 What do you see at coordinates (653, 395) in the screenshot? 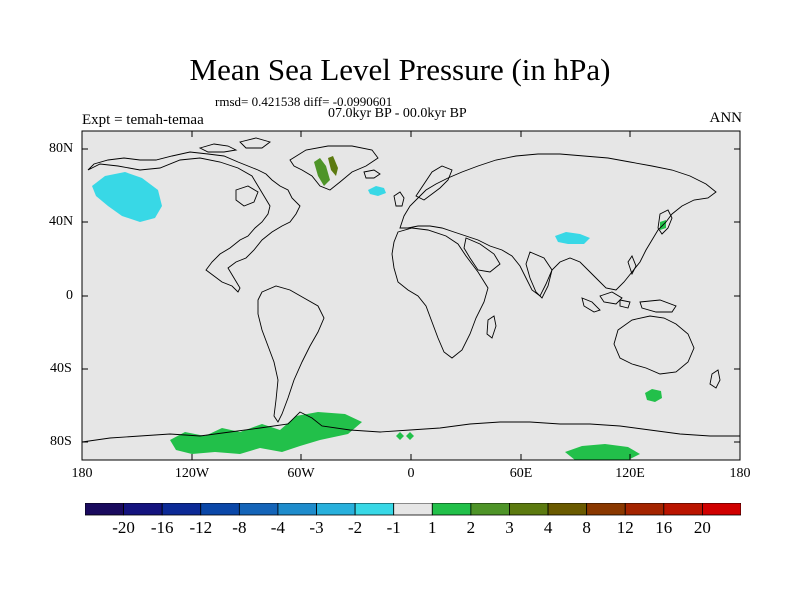
I see `southern-ocean-anomaly-patch` at bounding box center [653, 395].